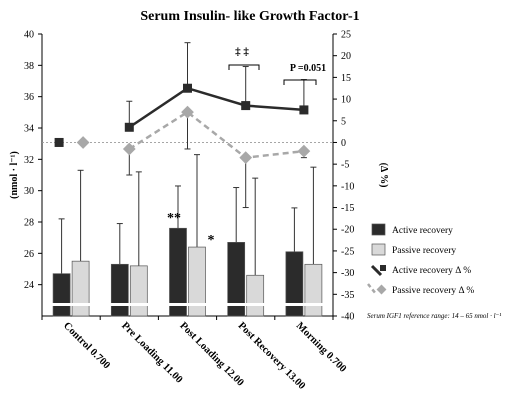 The height and width of the screenshot is (397, 524). I want to click on left-tick-label: 32, so click(29, 160).